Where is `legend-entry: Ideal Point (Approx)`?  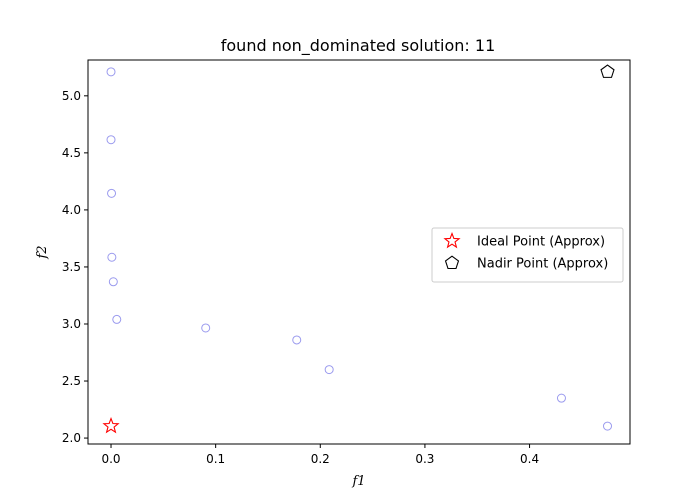
legend-entry: Ideal Point (Approx) is located at coordinates (541, 242).